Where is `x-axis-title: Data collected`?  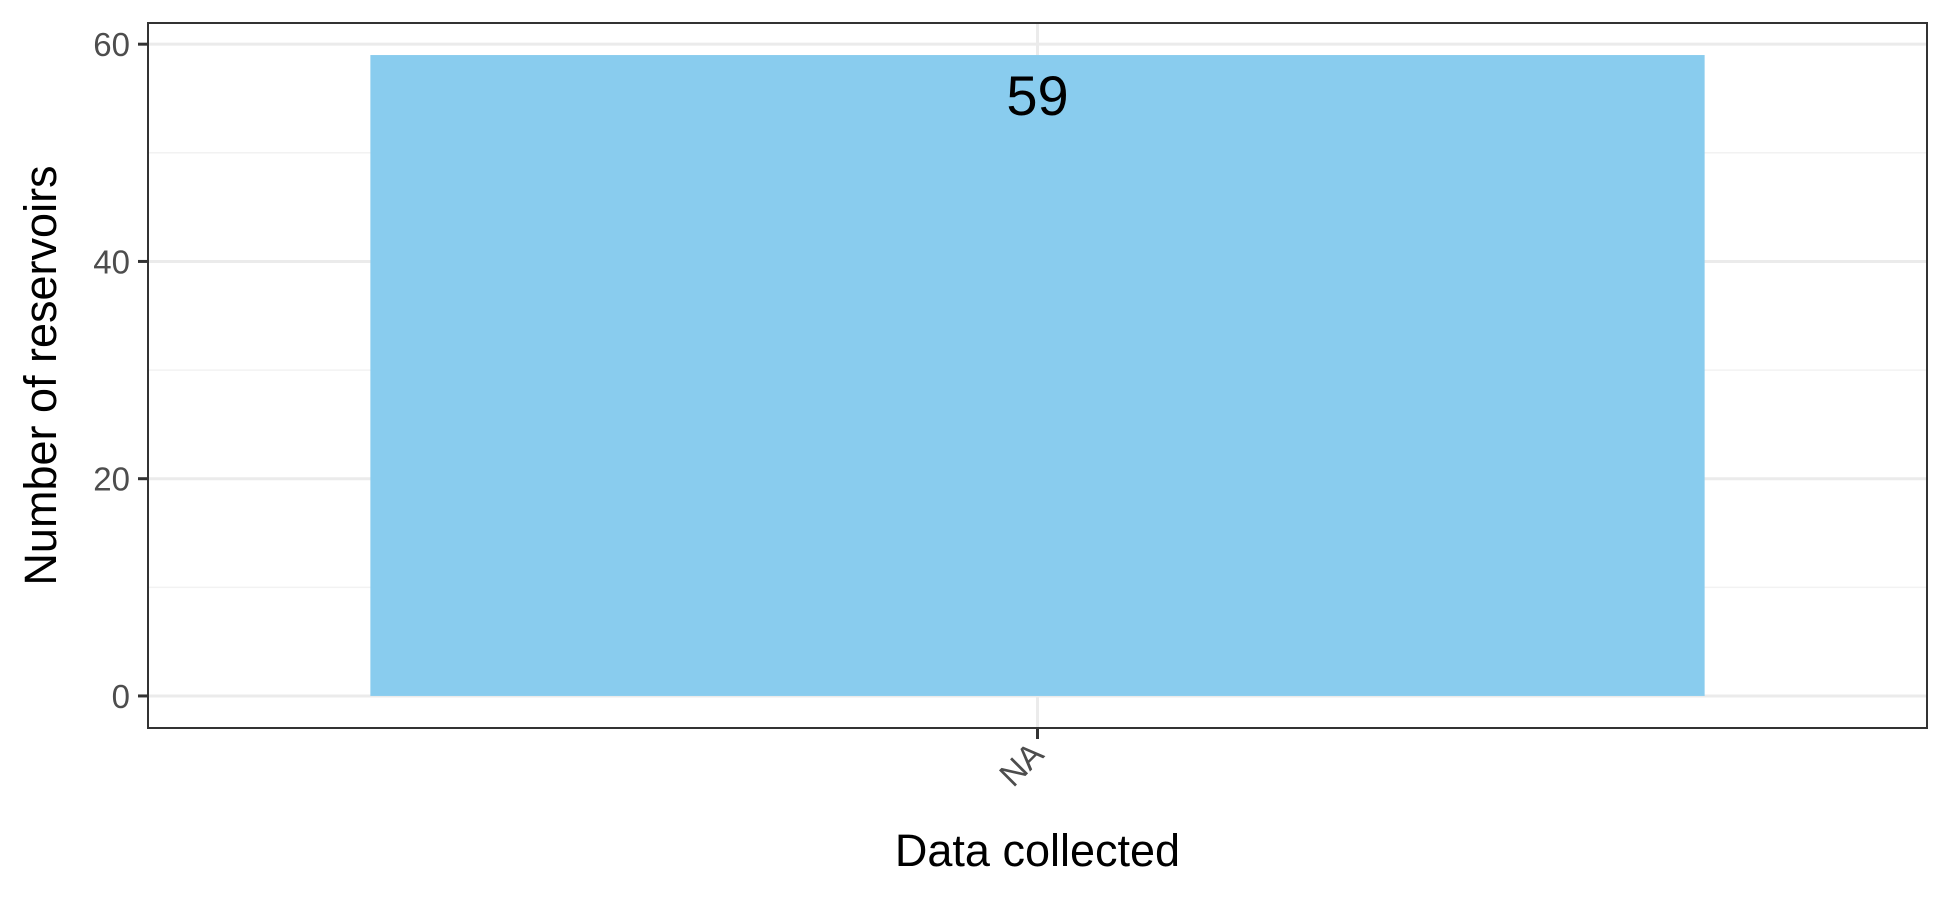
x-axis-title: Data collected is located at coordinates (1037, 850).